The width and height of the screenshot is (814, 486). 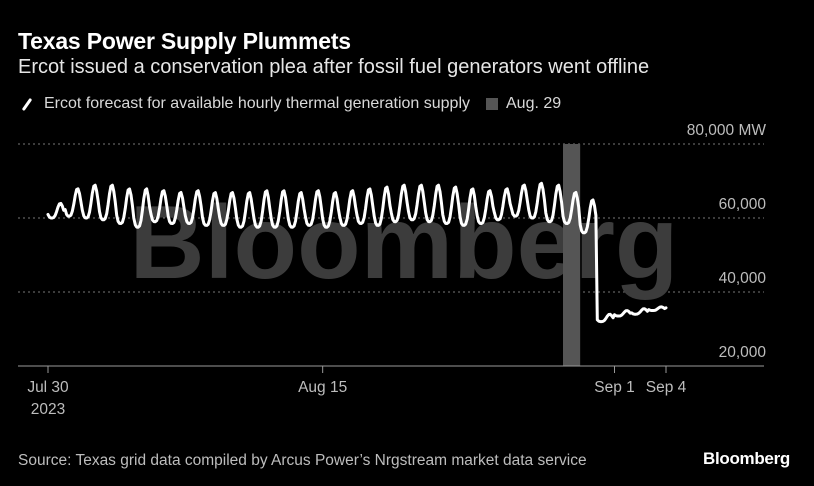 I want to click on x-tick-label: Jul 30, so click(x=48, y=387).